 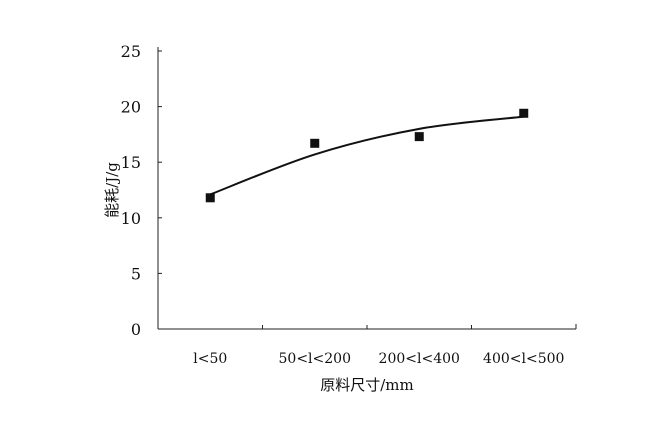 I want to click on x-tick-label: l<50, so click(x=210, y=359).